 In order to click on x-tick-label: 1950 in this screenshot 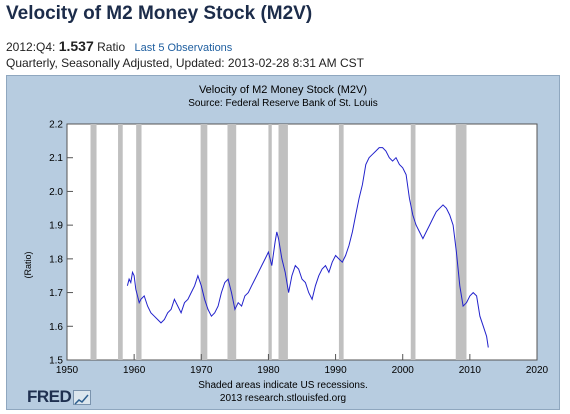, I will do `click(67, 370)`.